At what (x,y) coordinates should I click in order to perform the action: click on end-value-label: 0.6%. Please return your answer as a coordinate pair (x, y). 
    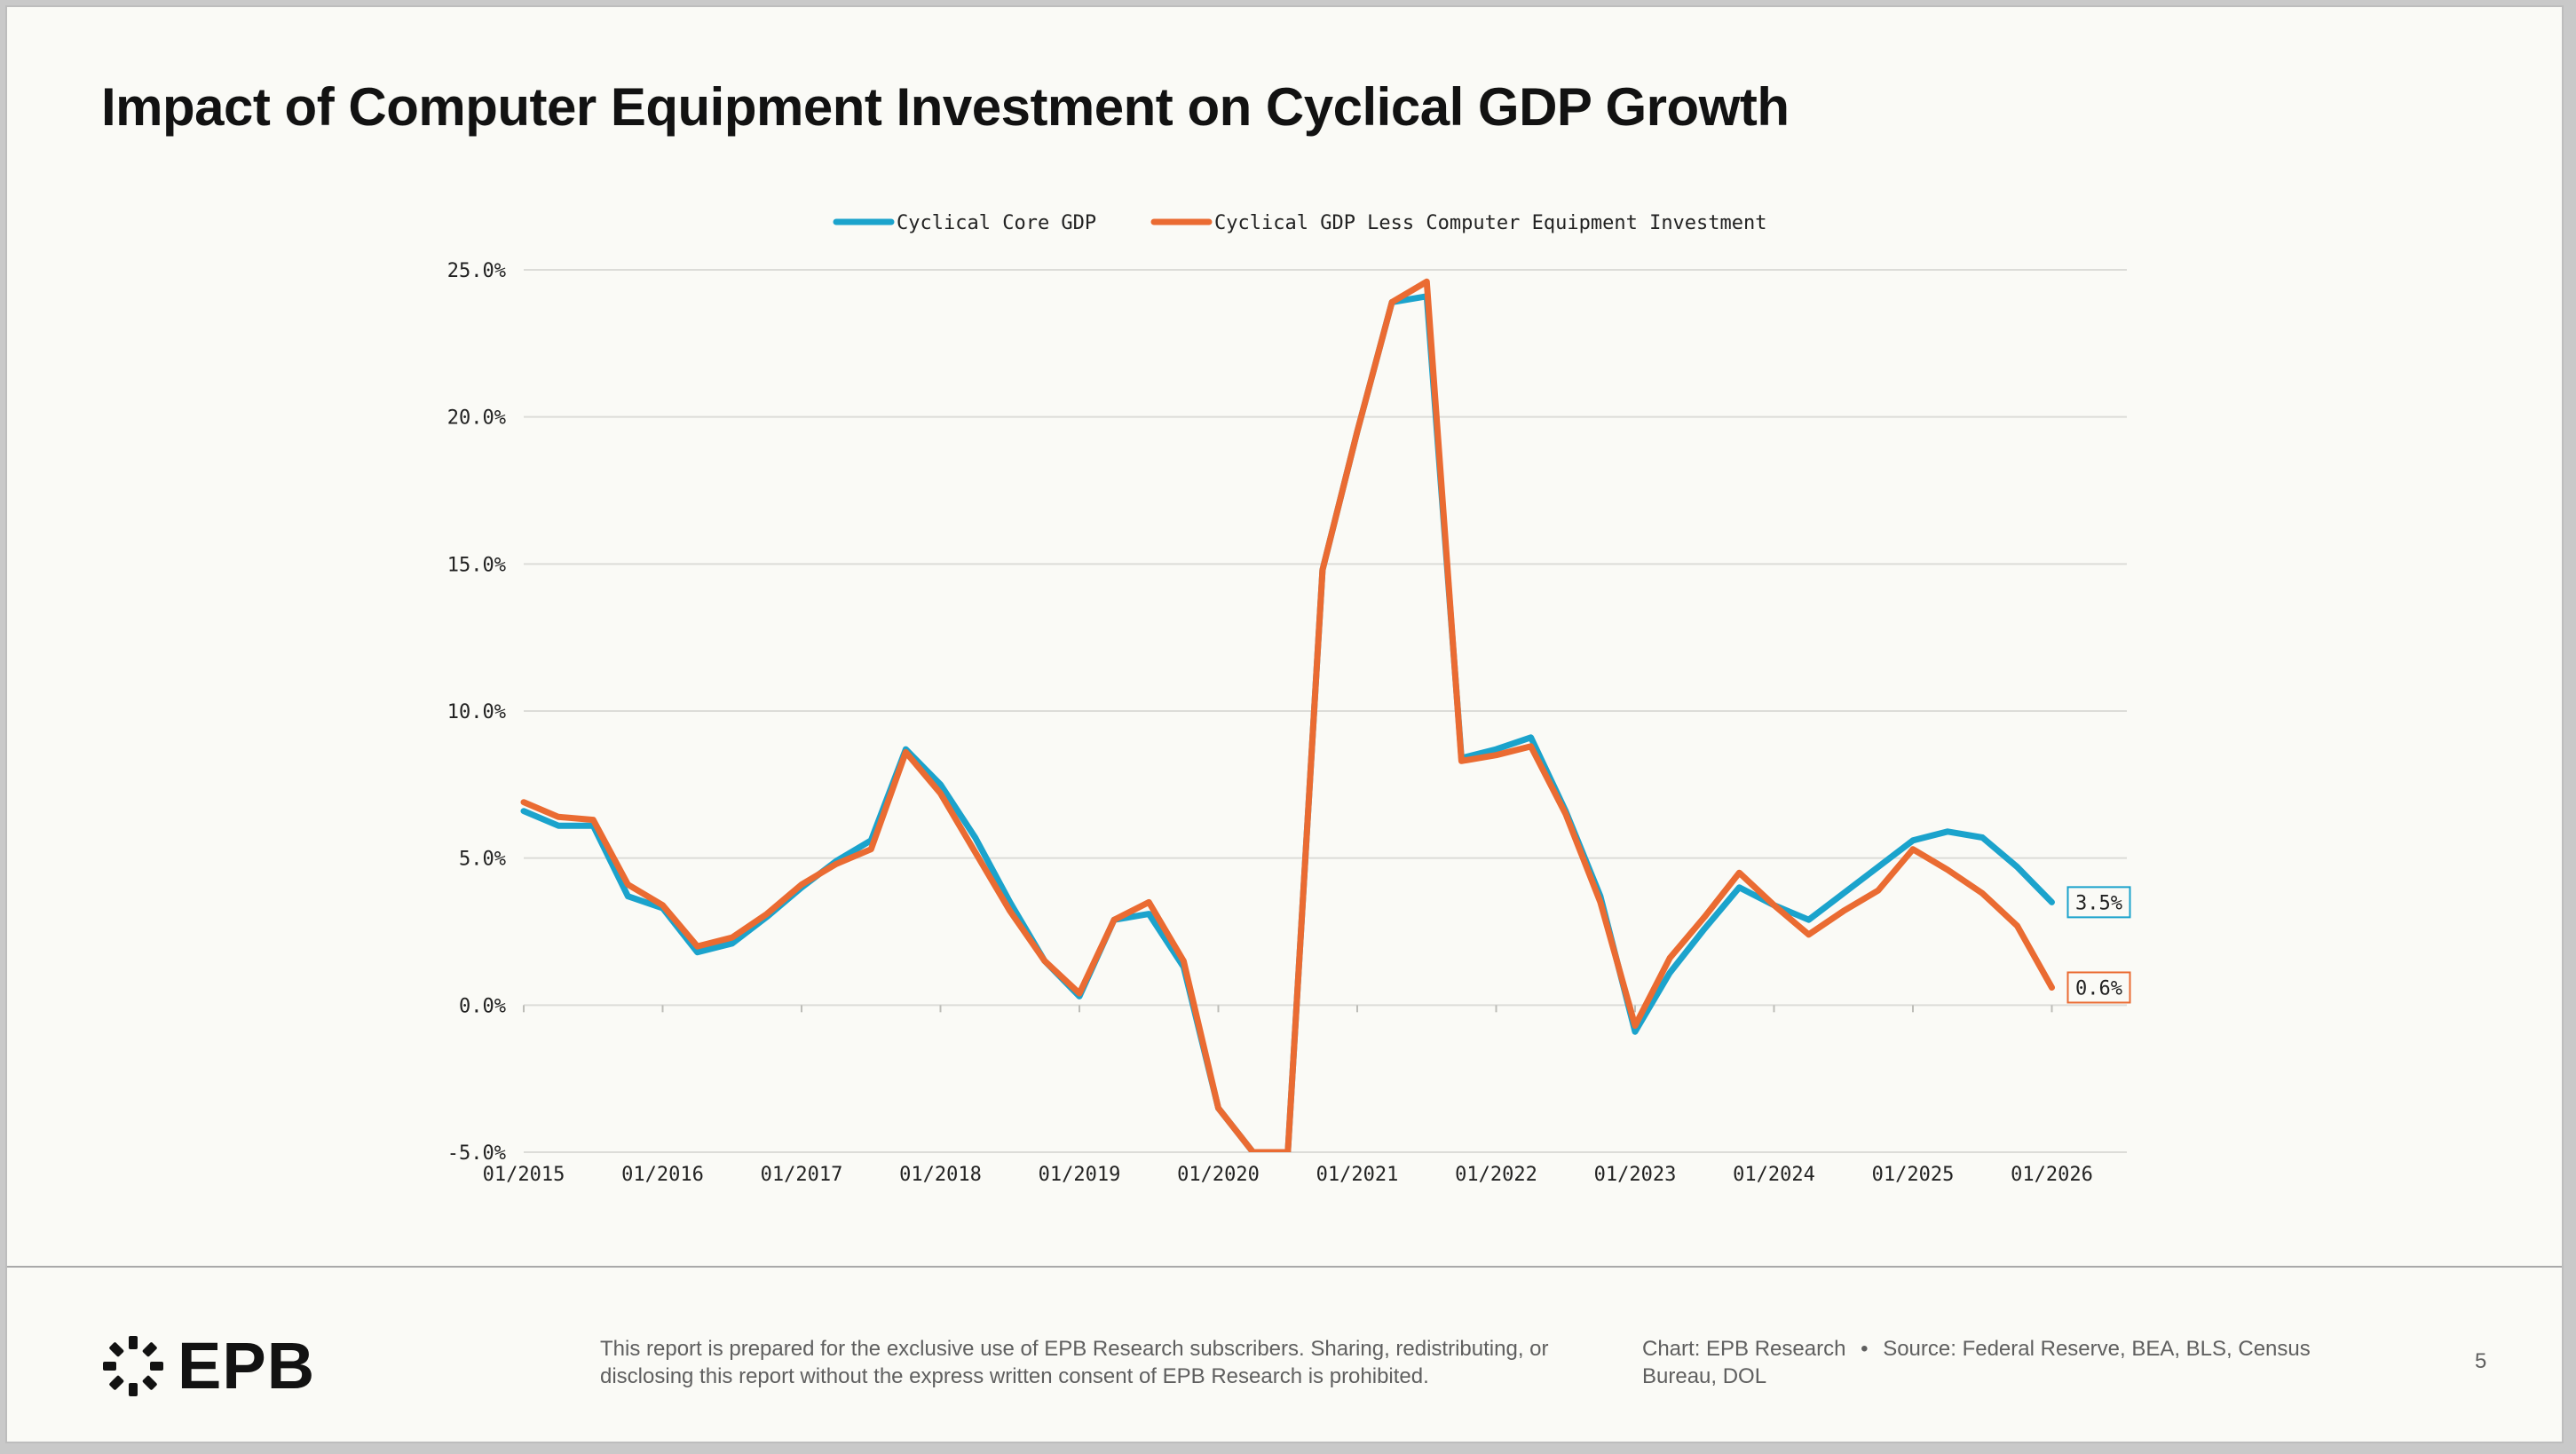
    Looking at the image, I should click on (2098, 988).